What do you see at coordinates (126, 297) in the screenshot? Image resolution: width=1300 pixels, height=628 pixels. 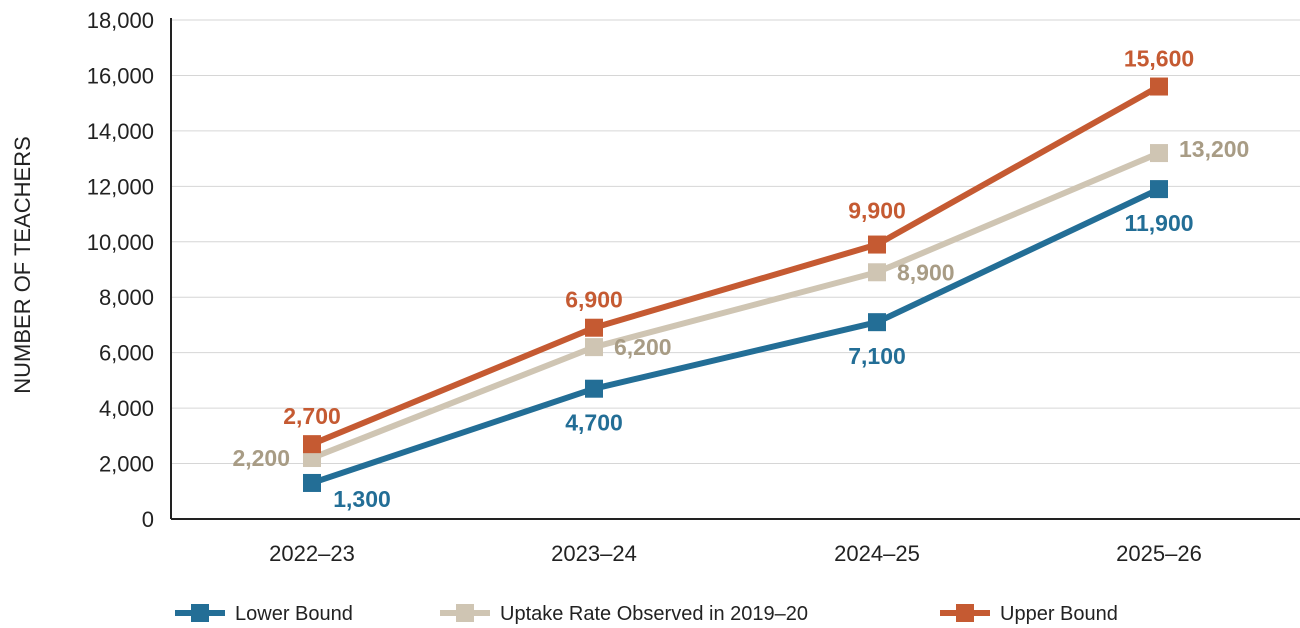 I see `y-tick-label: 8,000` at bounding box center [126, 297].